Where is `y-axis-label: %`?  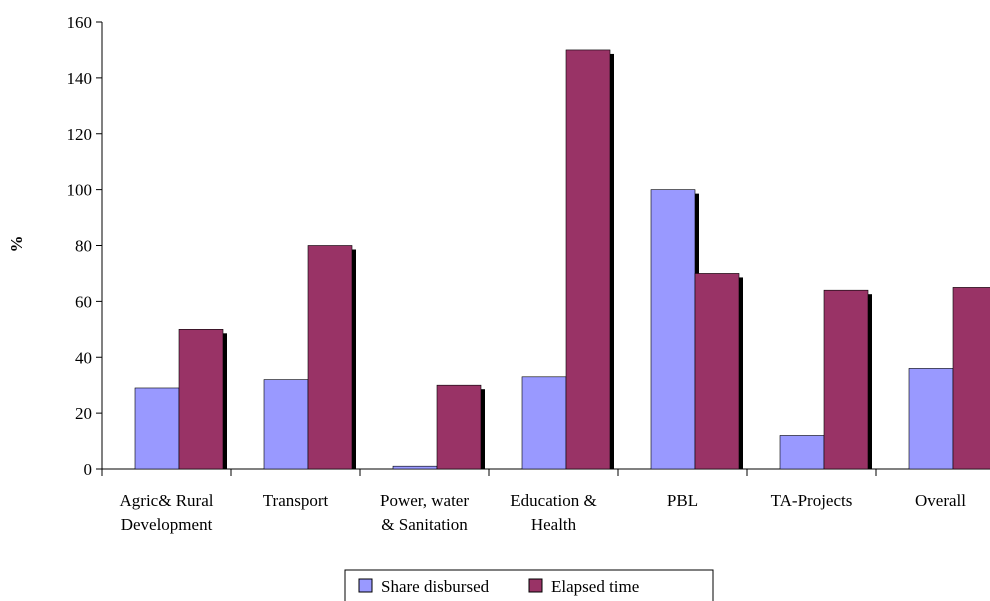 y-axis-label: % is located at coordinates (16, 244).